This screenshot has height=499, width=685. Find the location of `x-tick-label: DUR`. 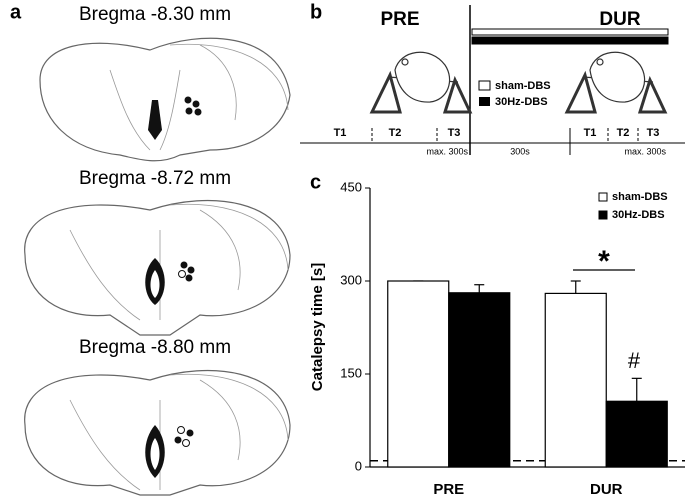

x-tick-label: DUR is located at coordinates (606, 489).